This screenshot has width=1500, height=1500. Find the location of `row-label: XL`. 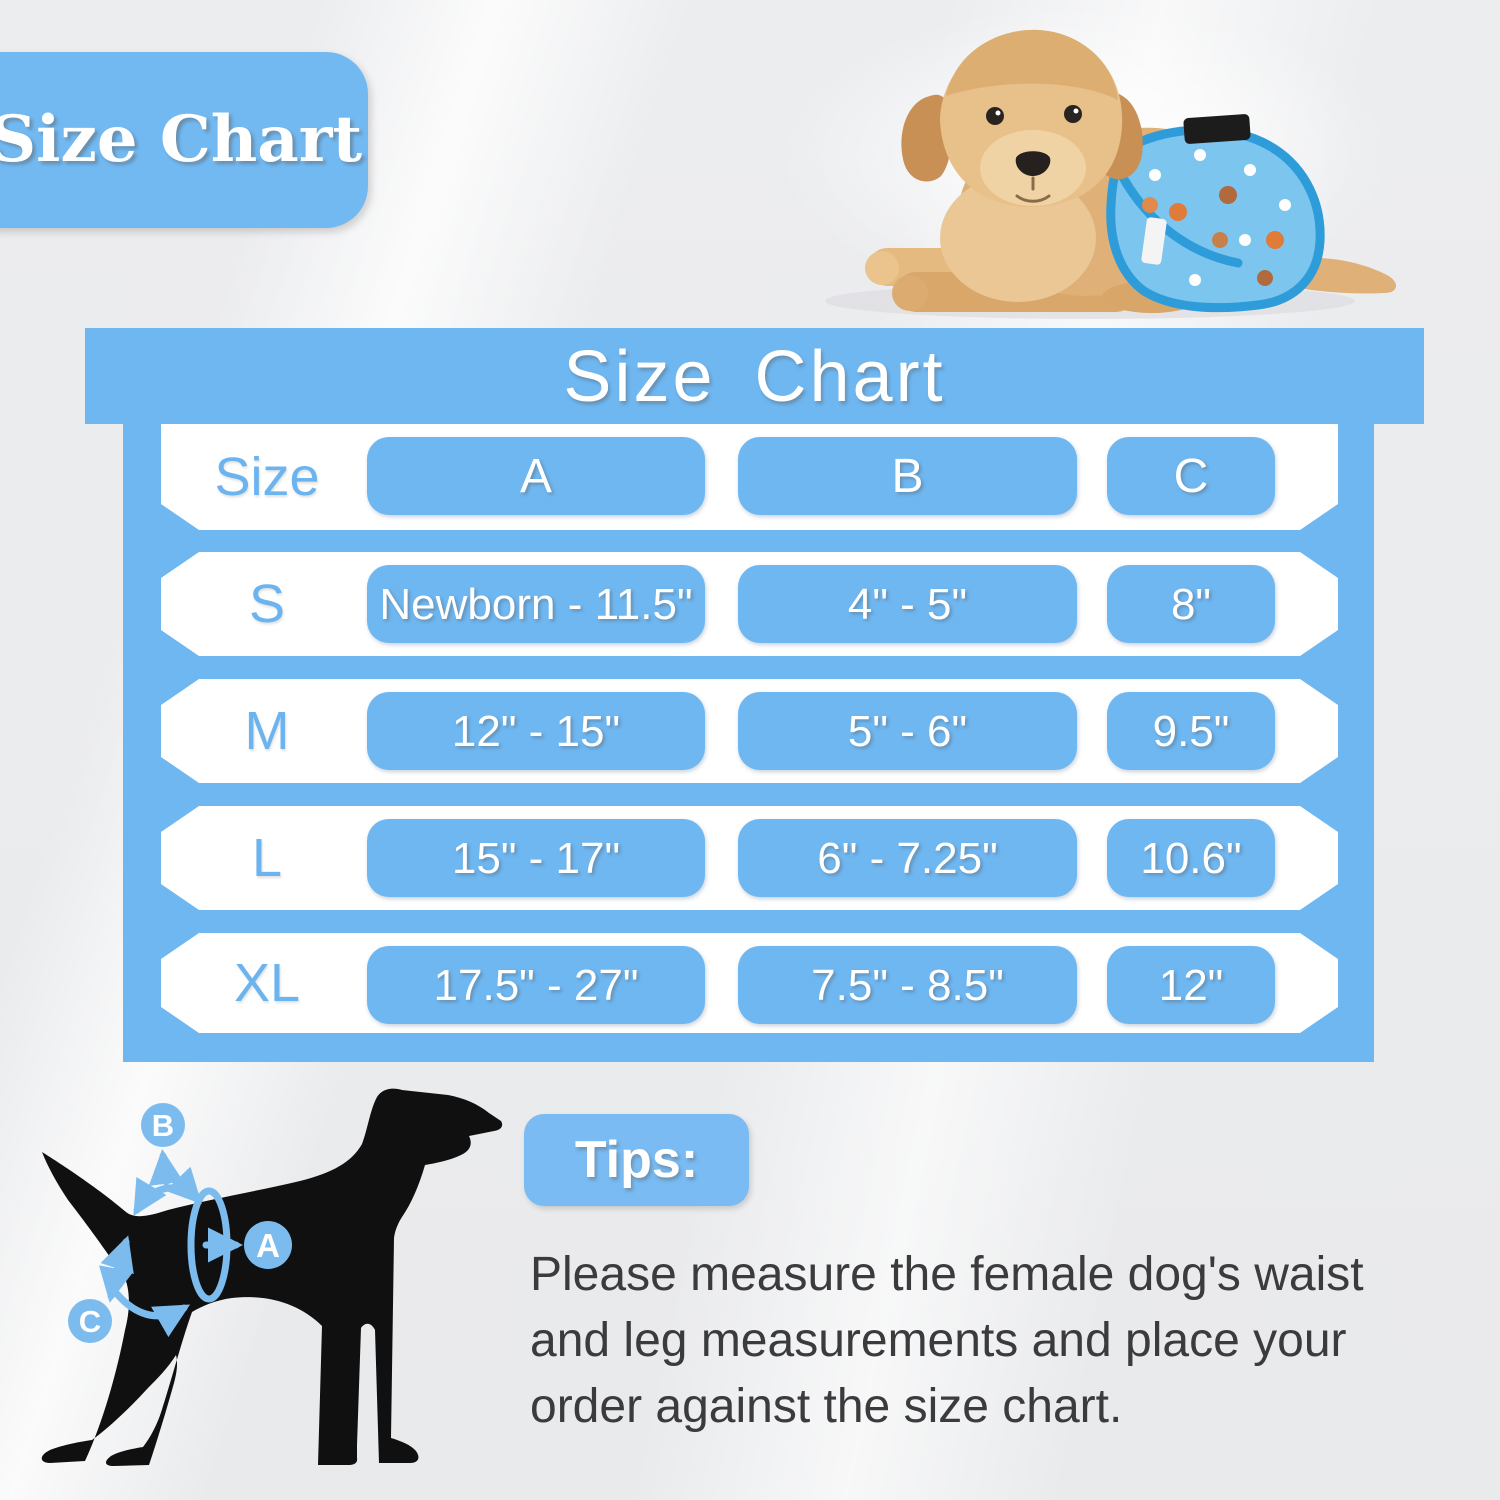

row-label: XL is located at coordinates (267, 983).